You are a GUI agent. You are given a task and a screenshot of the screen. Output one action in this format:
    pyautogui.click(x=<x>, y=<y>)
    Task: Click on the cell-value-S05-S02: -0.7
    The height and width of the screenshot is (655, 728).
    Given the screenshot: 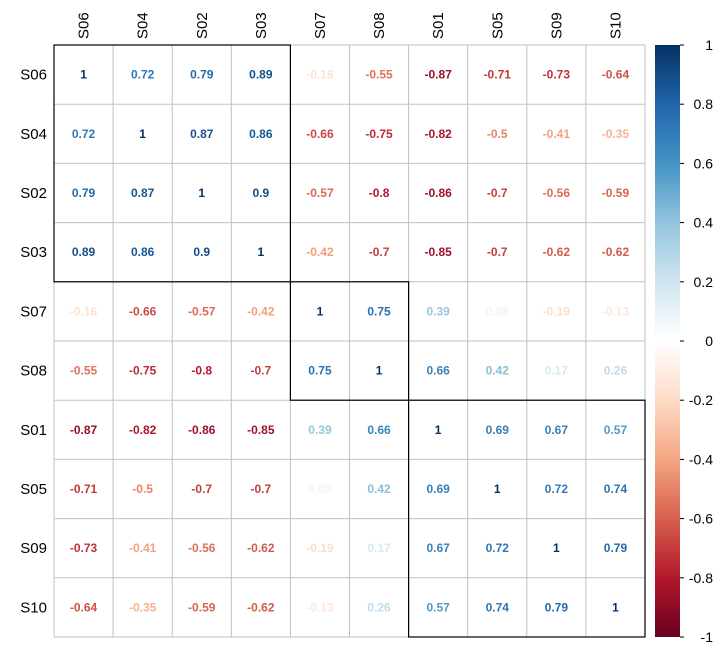 What is the action you would take?
    pyautogui.click(x=201, y=489)
    